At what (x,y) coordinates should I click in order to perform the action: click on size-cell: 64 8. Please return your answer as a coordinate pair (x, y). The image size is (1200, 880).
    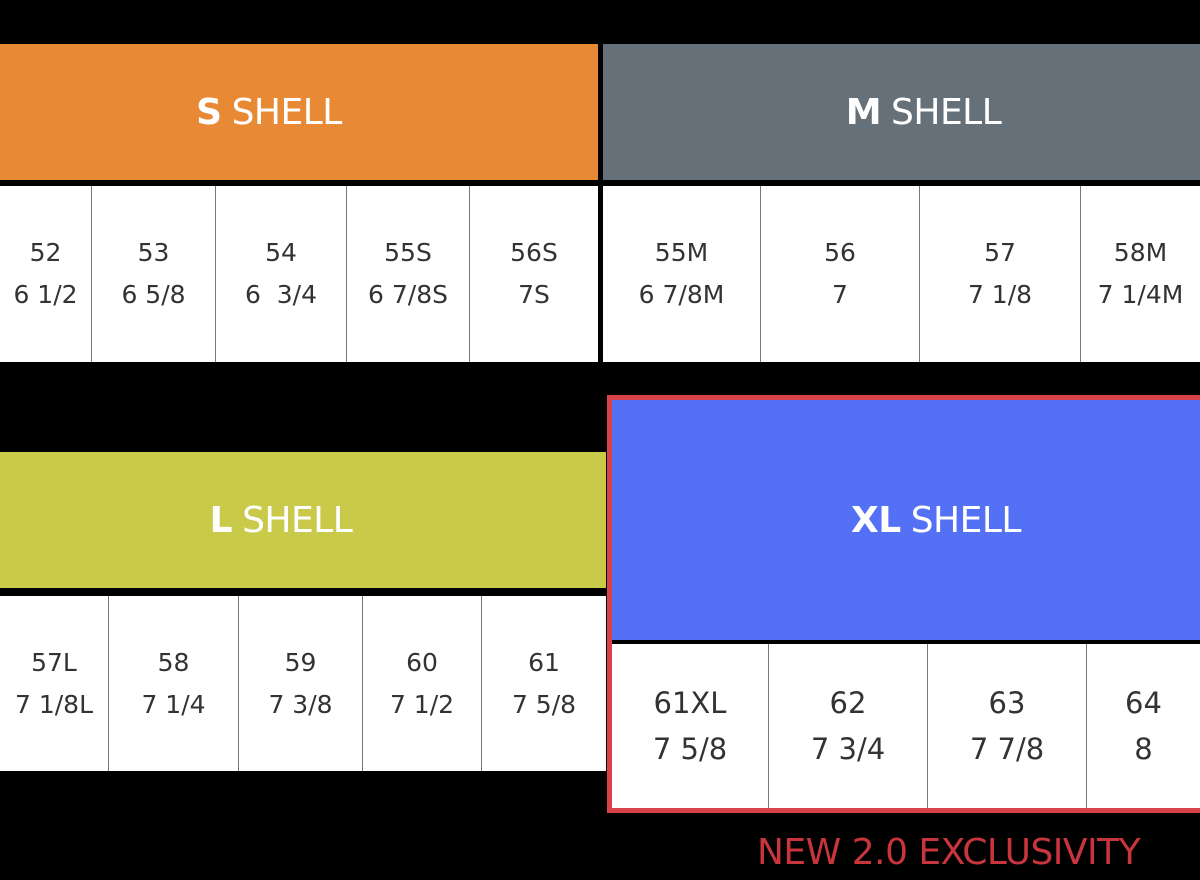
    Looking at the image, I should click on (1143, 726).